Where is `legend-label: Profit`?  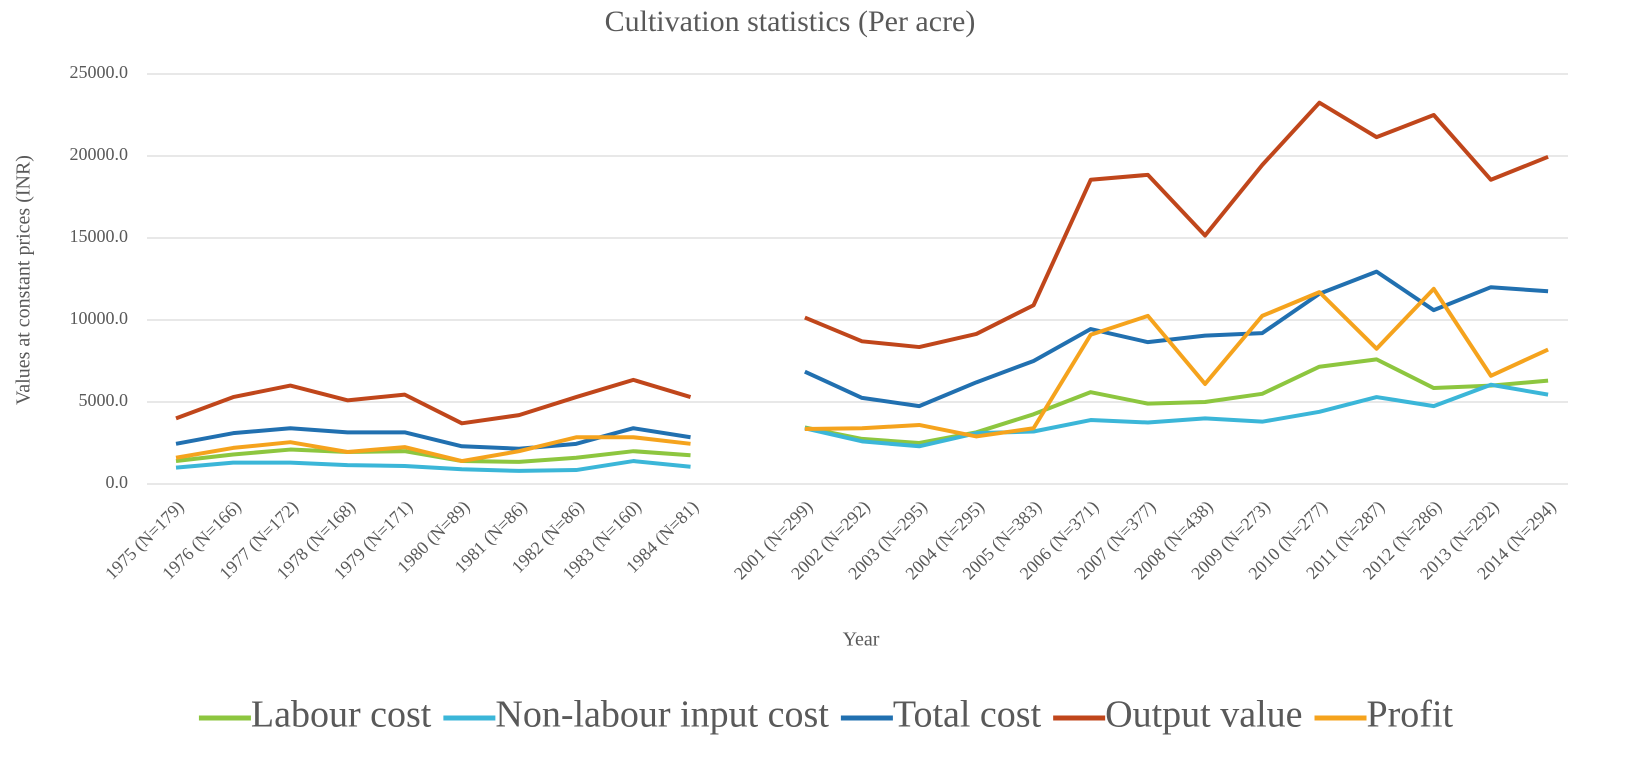 legend-label: Profit is located at coordinates (1410, 715).